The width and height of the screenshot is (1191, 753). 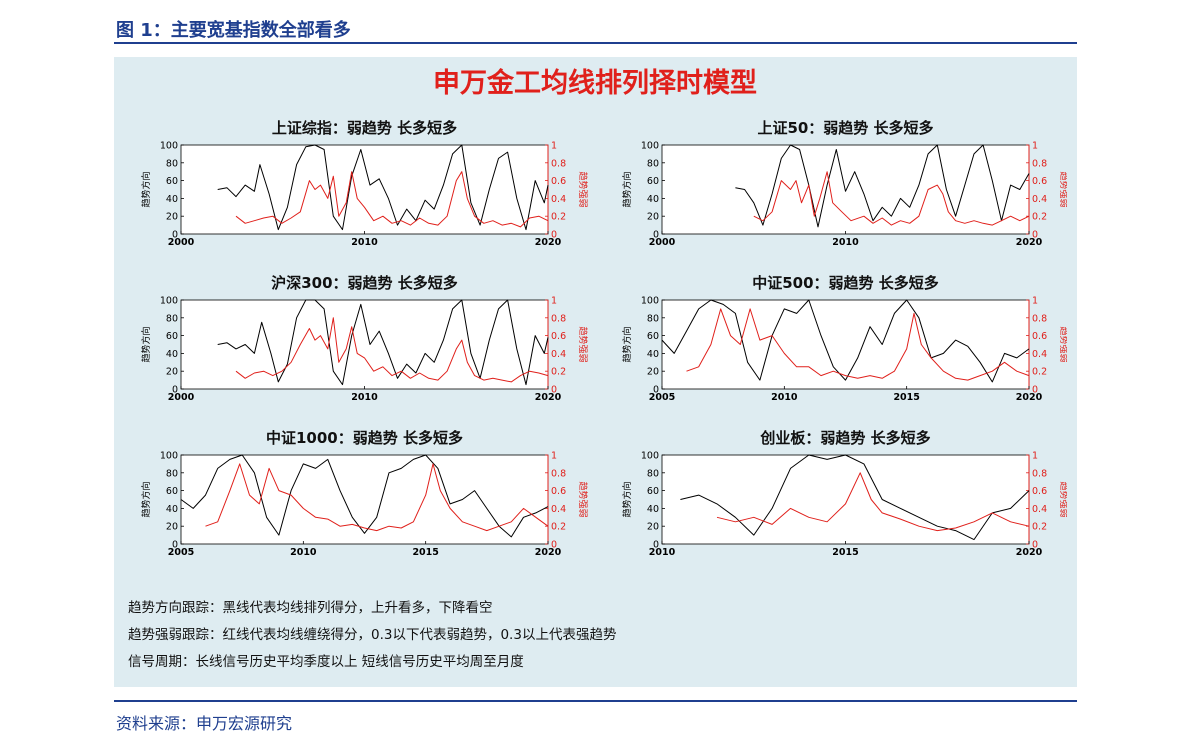 What do you see at coordinates (204, 723) in the screenshot?
I see `source-note: 资料来源：申万宏源研究` at bounding box center [204, 723].